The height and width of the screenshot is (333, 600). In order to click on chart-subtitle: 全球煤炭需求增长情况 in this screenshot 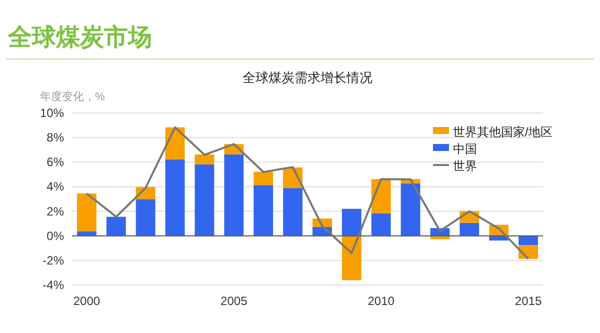, I will do `click(307, 77)`.